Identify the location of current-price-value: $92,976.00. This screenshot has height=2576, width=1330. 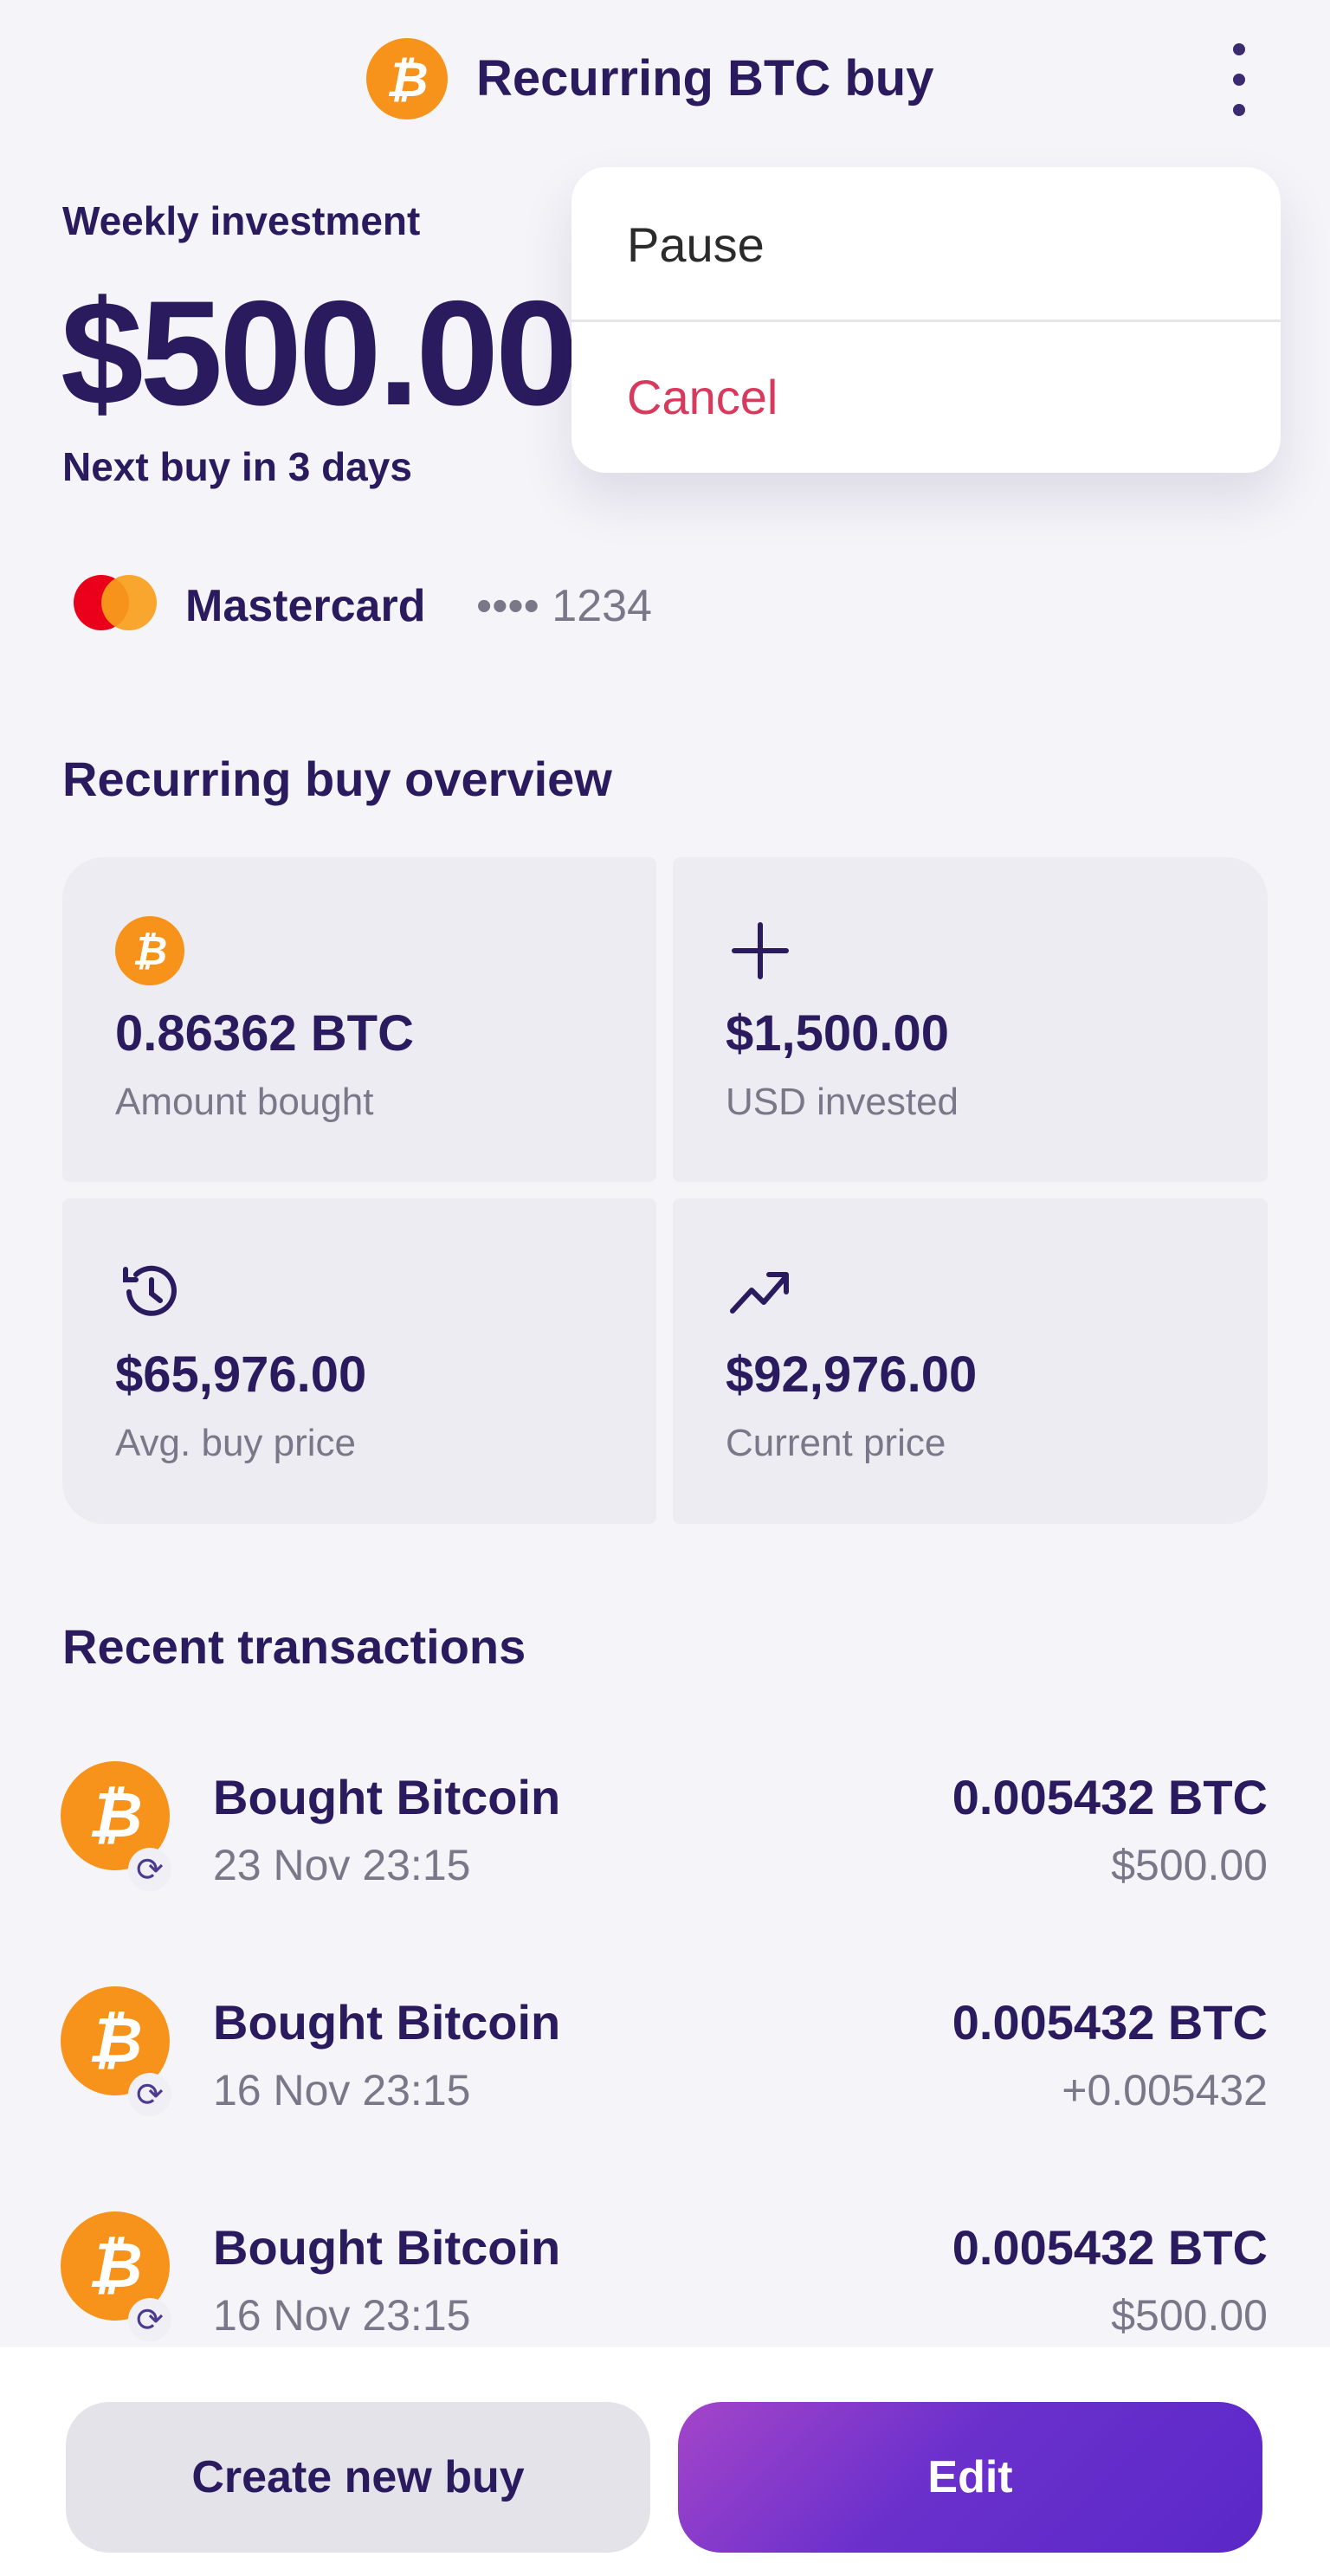
(852, 1374).